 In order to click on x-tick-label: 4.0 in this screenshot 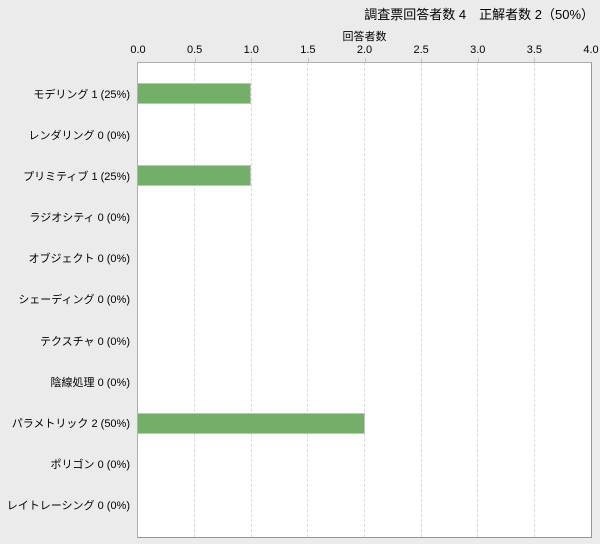, I will do `click(591, 50)`.